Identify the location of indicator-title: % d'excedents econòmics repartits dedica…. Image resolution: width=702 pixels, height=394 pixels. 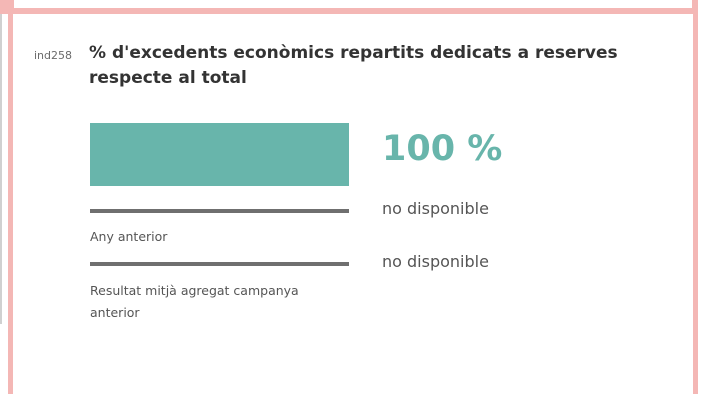
(353, 65).